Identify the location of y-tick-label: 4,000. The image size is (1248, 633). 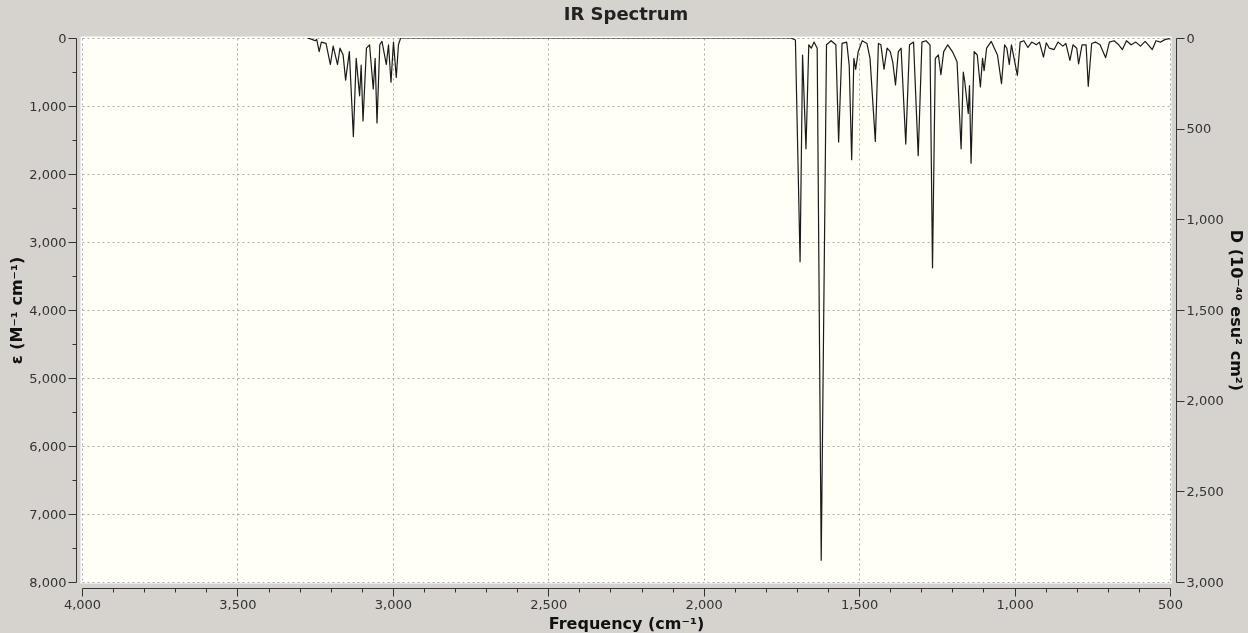
(48, 310).